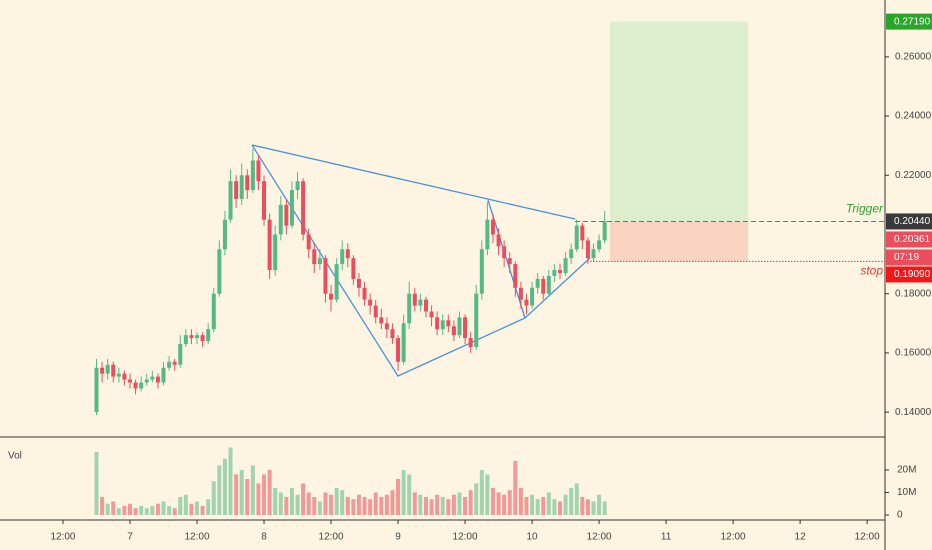 Image resolution: width=932 pixels, height=550 pixels. What do you see at coordinates (264, 537) in the screenshot?
I see `x-tick-label: 8` at bounding box center [264, 537].